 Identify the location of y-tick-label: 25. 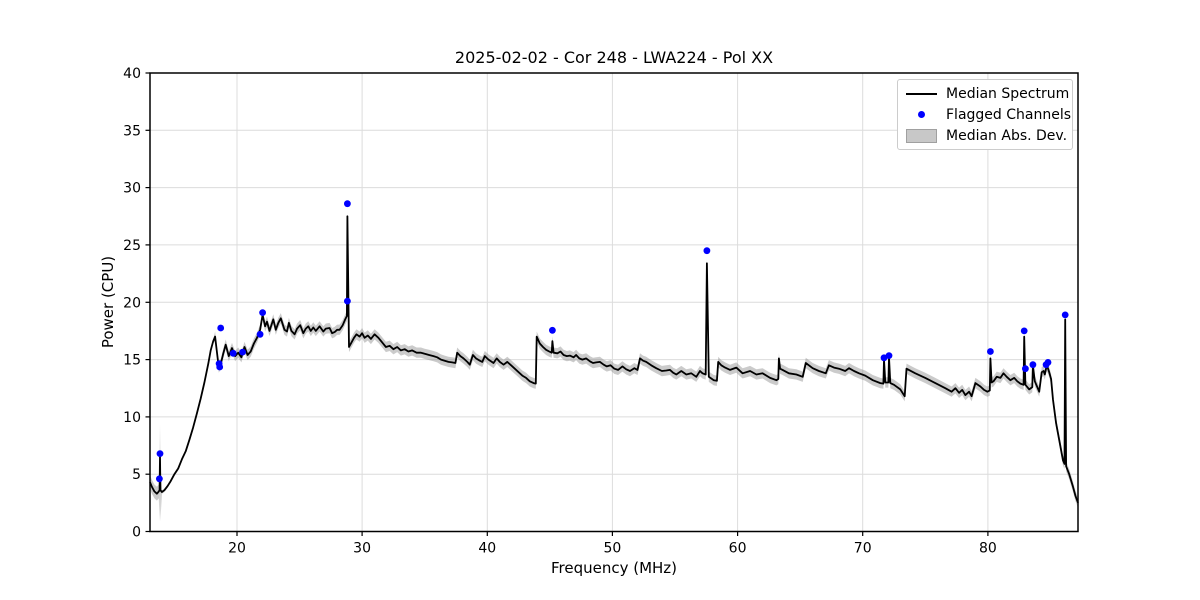
(132, 246).